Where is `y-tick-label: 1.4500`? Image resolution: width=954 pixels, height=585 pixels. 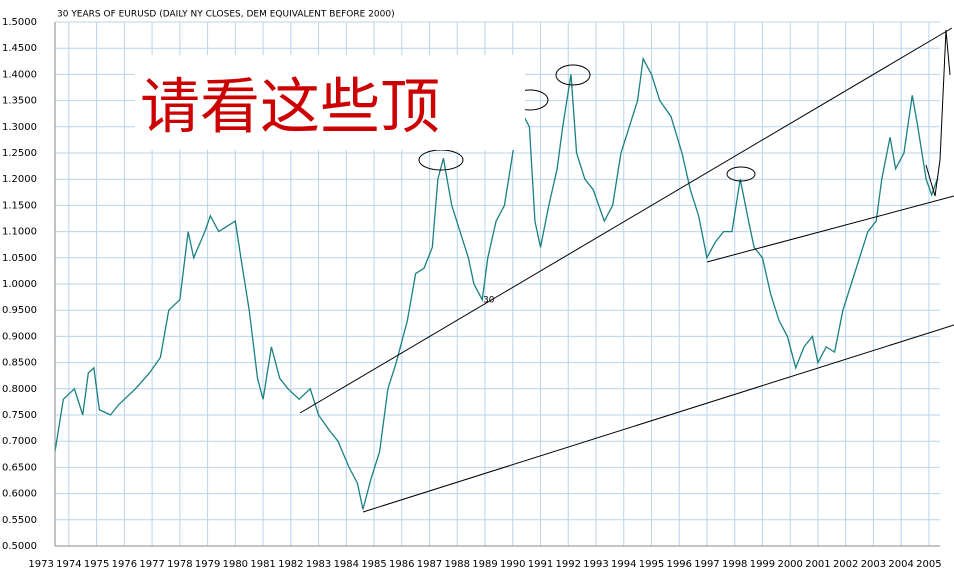 y-tick-label: 1.4500 is located at coordinates (19, 48).